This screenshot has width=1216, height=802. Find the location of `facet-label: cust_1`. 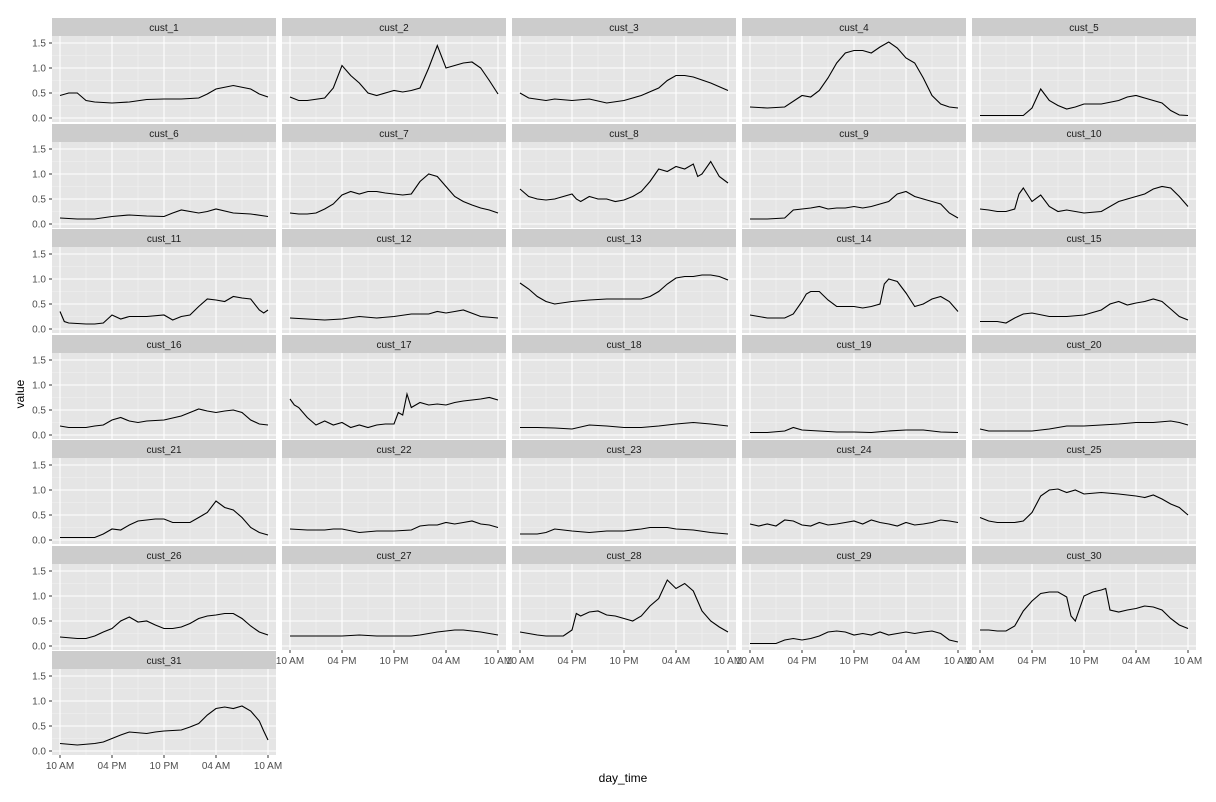

facet-label: cust_1 is located at coordinates (164, 28).